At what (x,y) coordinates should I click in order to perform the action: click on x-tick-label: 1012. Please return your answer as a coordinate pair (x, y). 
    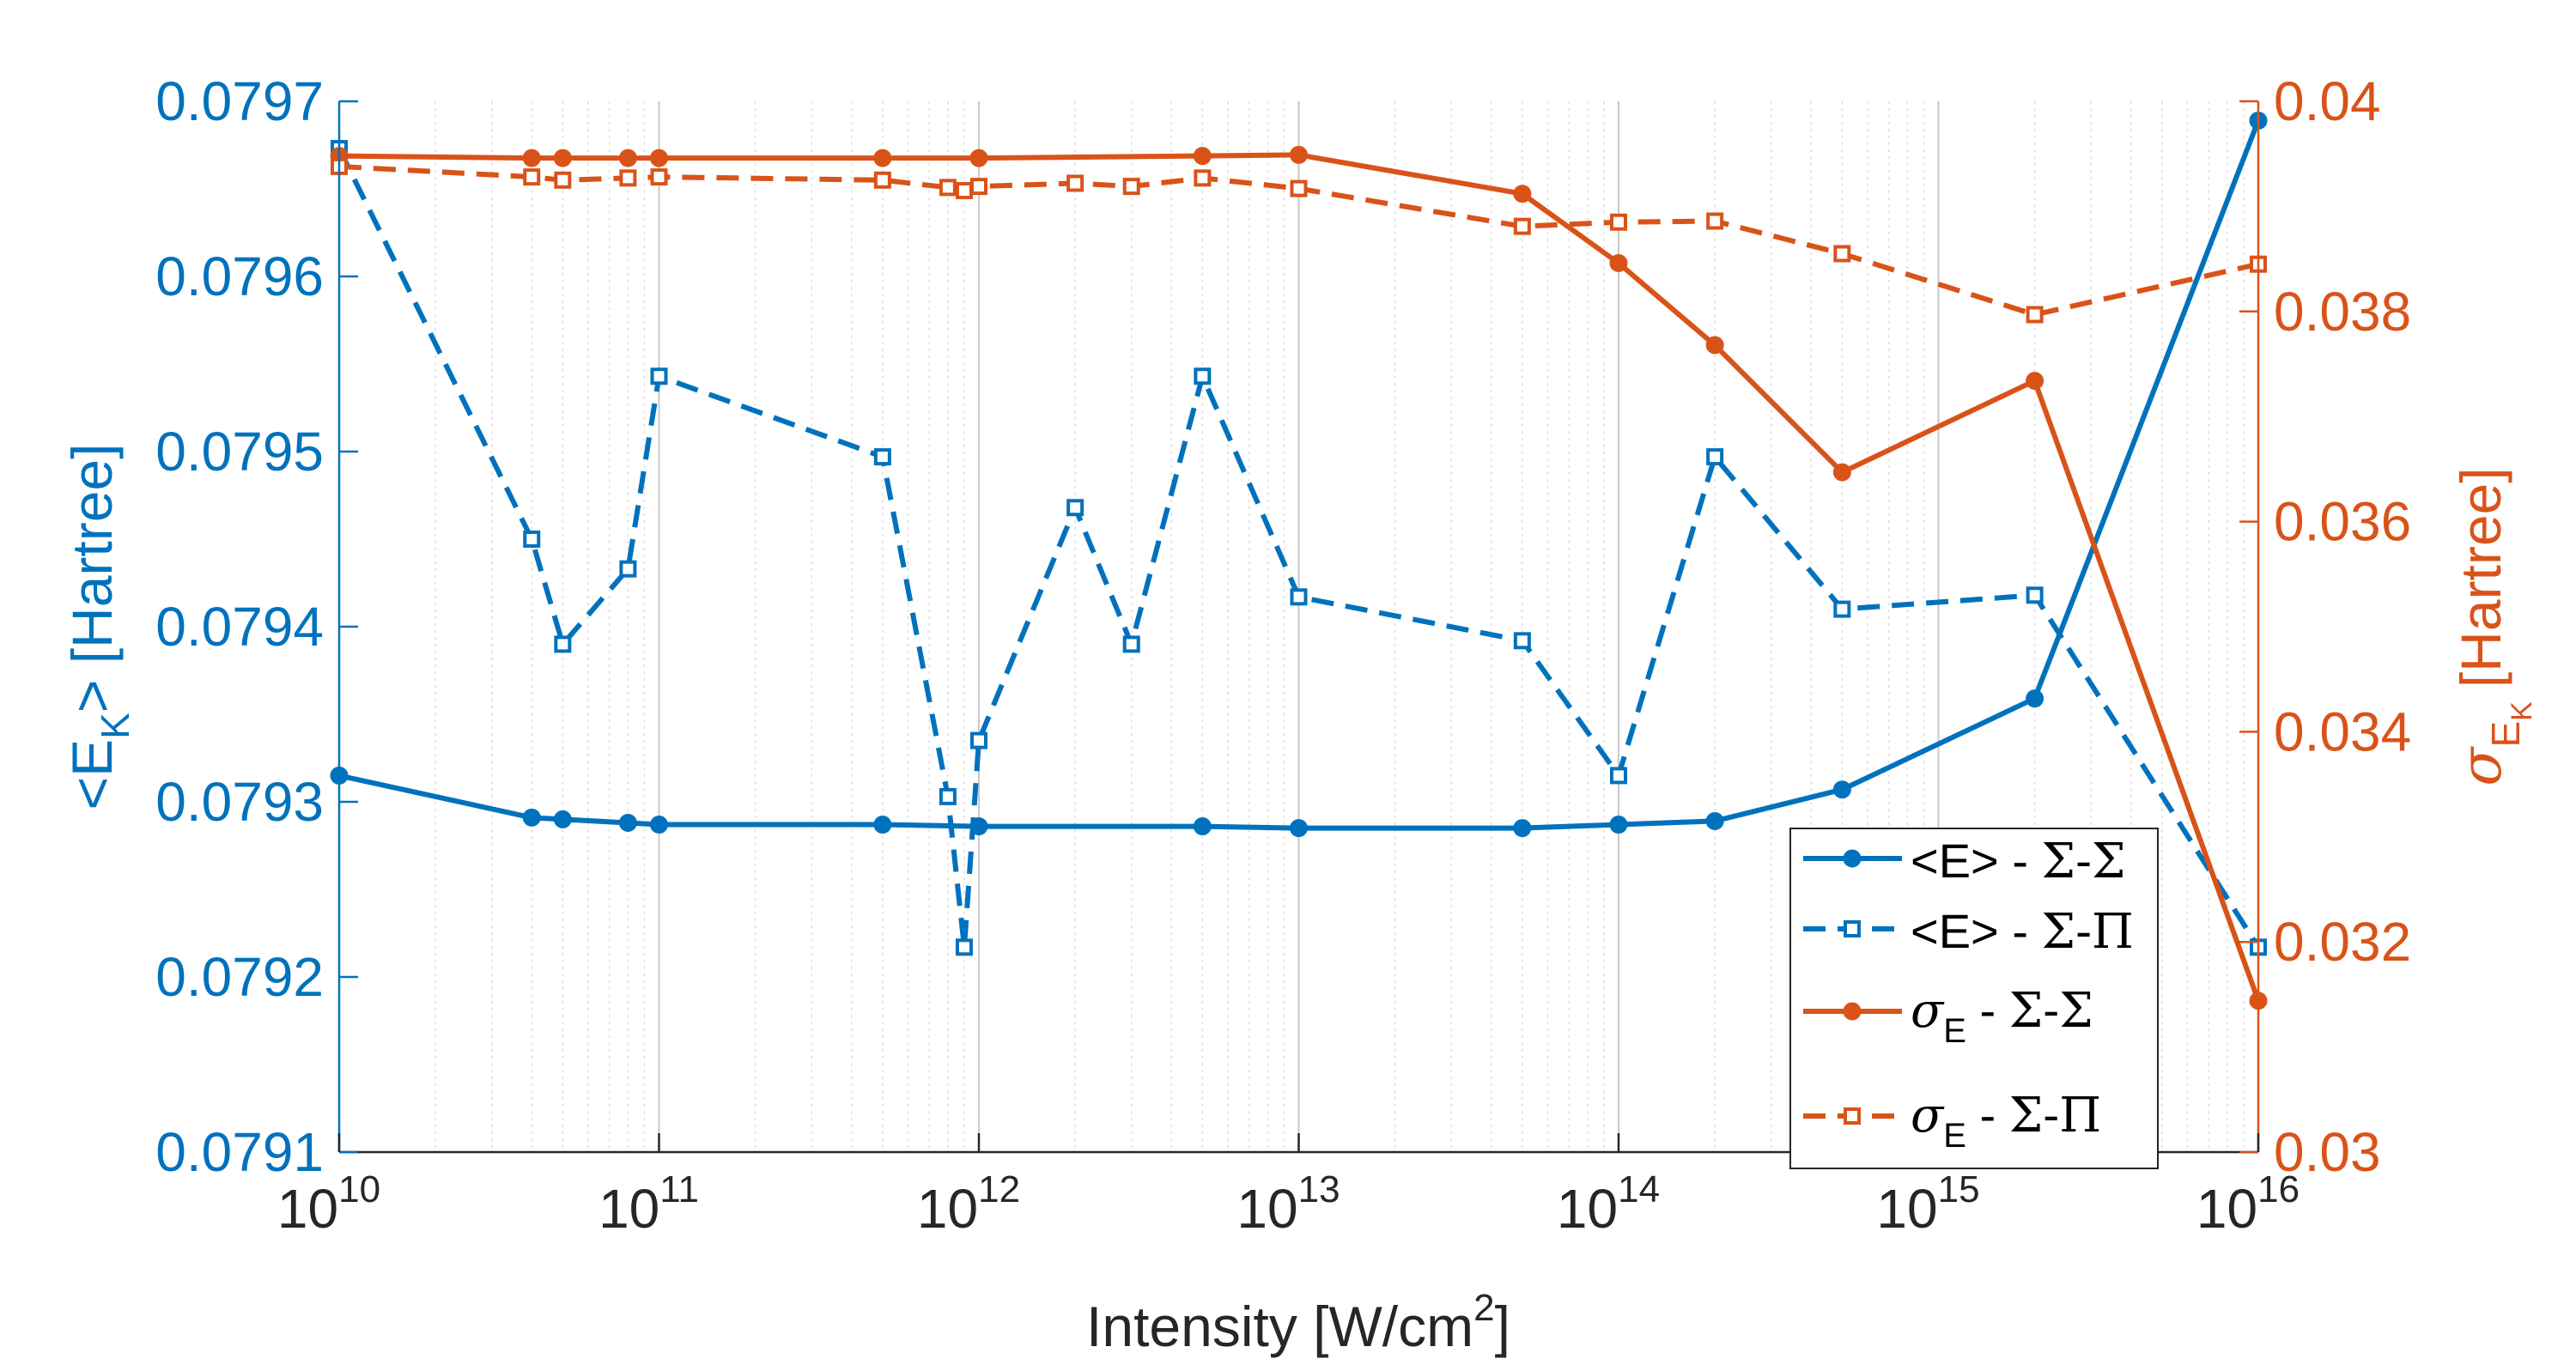
    Looking at the image, I should click on (969, 1204).